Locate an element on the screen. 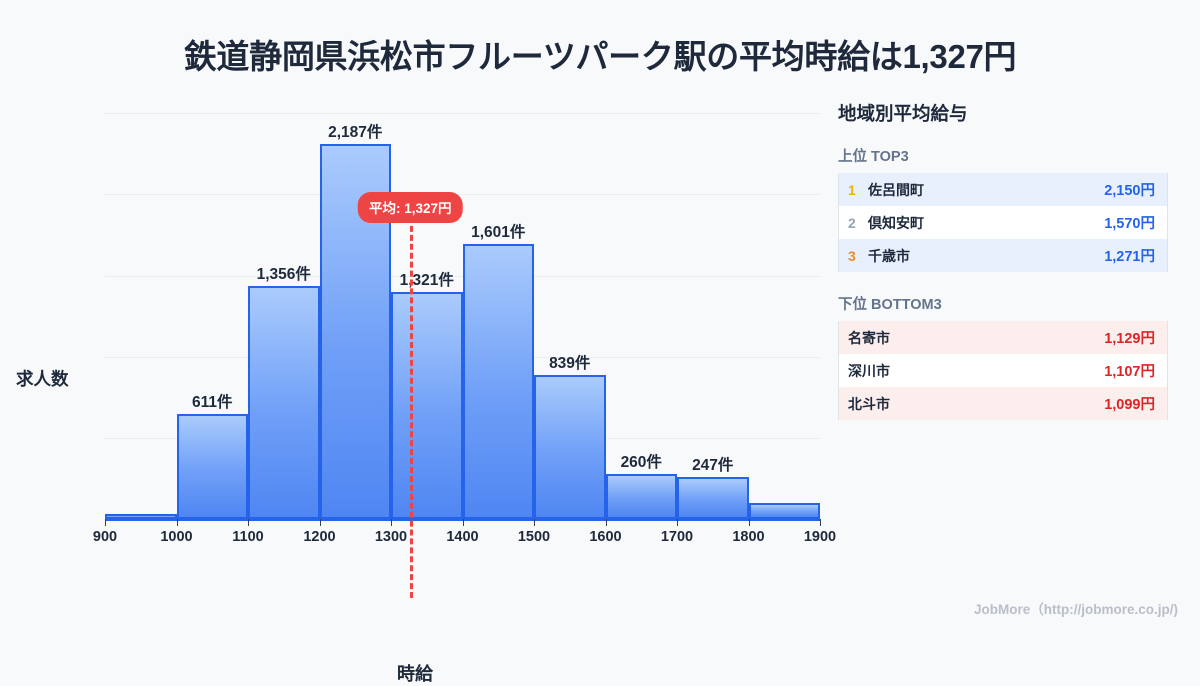 The height and width of the screenshot is (686, 1200). rank-number: 2 is located at coordinates (852, 222).